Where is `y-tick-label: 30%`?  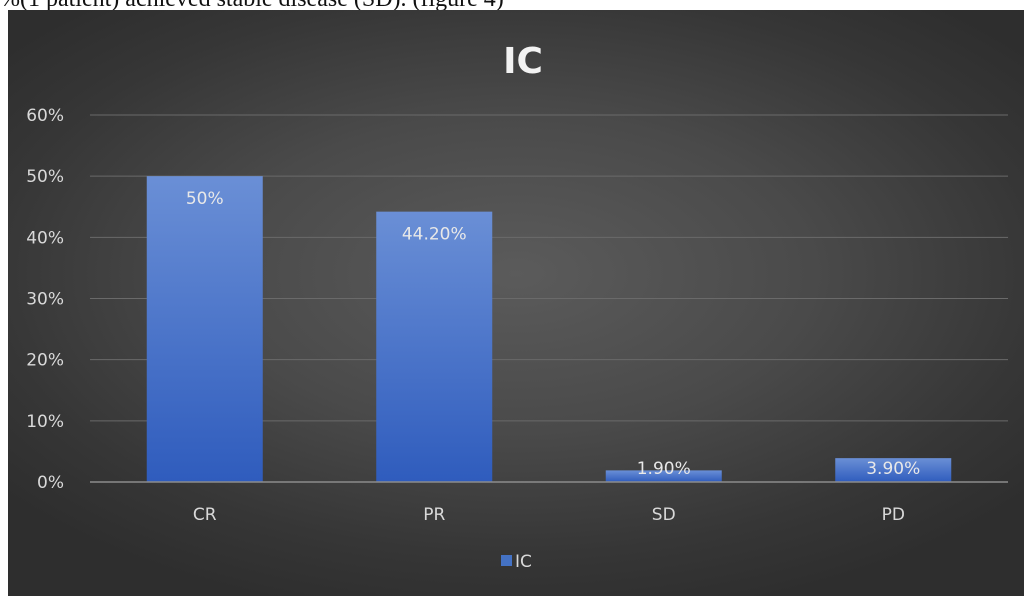 y-tick-label: 30% is located at coordinates (45, 300).